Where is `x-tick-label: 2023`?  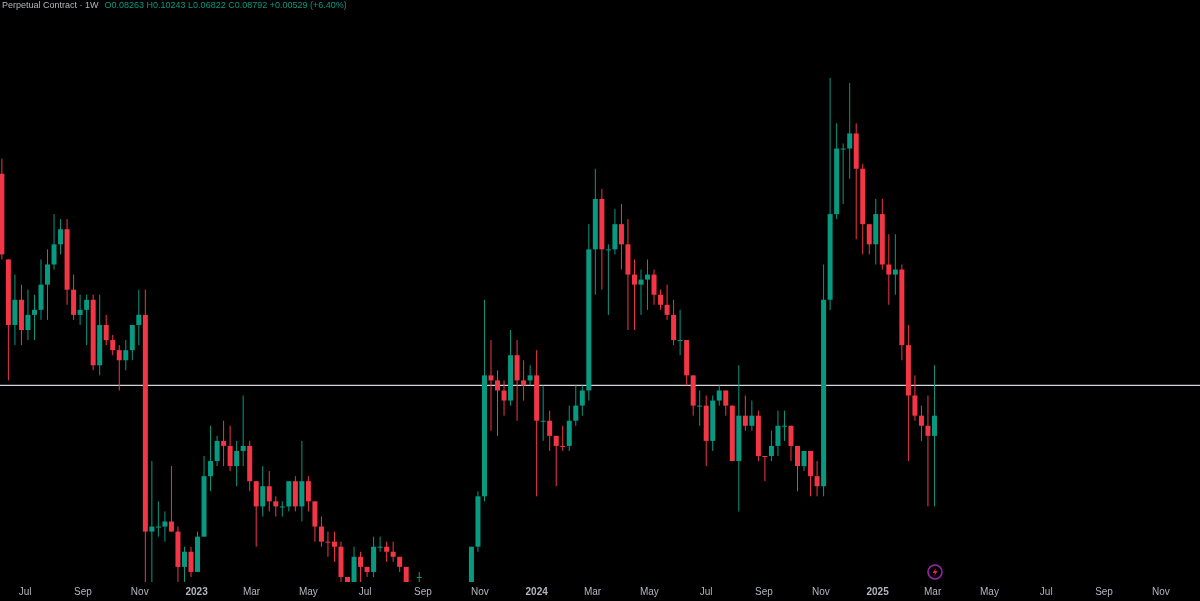
x-tick-label: 2023 is located at coordinates (197, 591).